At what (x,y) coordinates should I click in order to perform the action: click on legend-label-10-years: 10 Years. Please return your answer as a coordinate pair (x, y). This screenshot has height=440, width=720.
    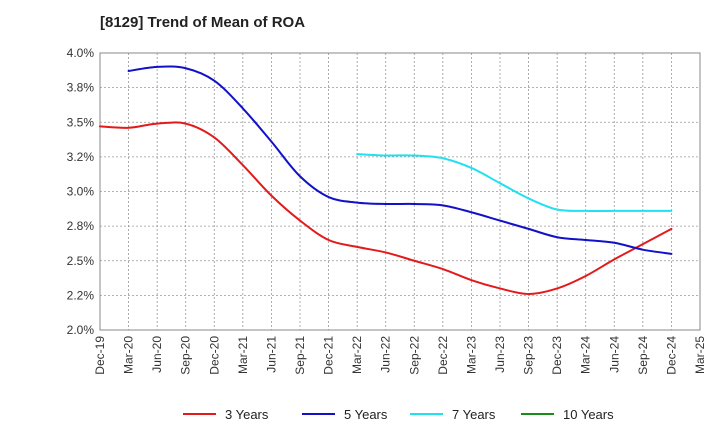
    Looking at the image, I should click on (588, 414).